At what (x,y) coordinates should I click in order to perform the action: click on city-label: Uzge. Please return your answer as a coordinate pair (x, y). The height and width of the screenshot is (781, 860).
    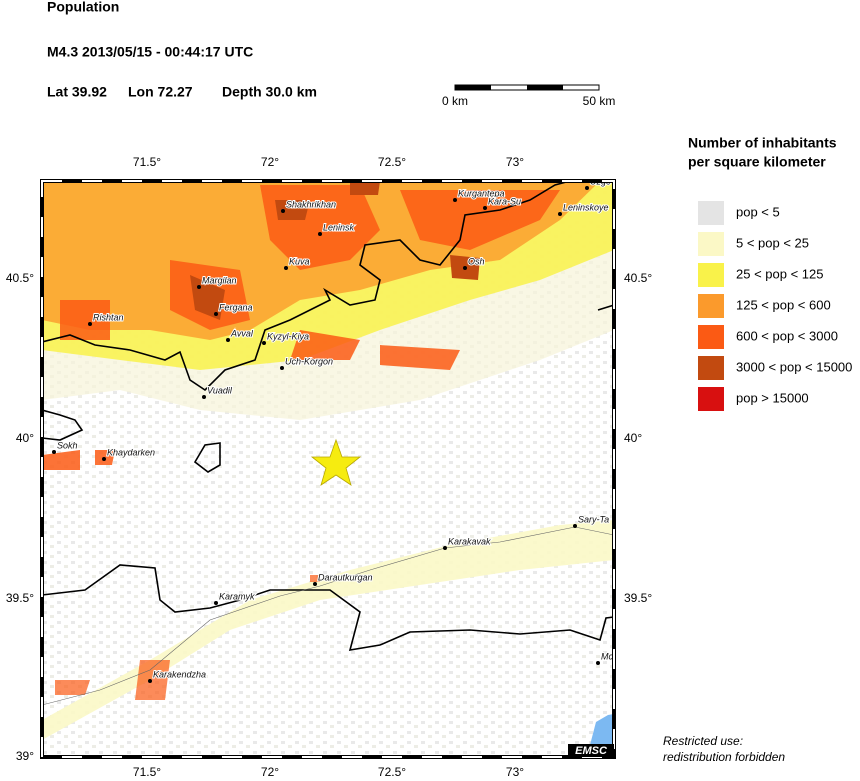
    Looking at the image, I should click on (600, 181).